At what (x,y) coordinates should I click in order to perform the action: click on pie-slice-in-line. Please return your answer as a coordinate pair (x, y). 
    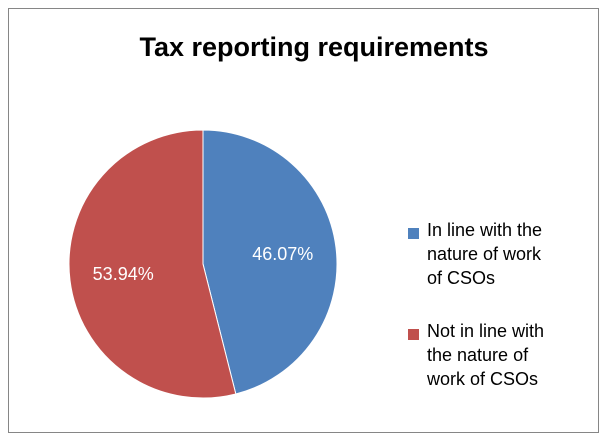
    Looking at the image, I should click on (270, 262).